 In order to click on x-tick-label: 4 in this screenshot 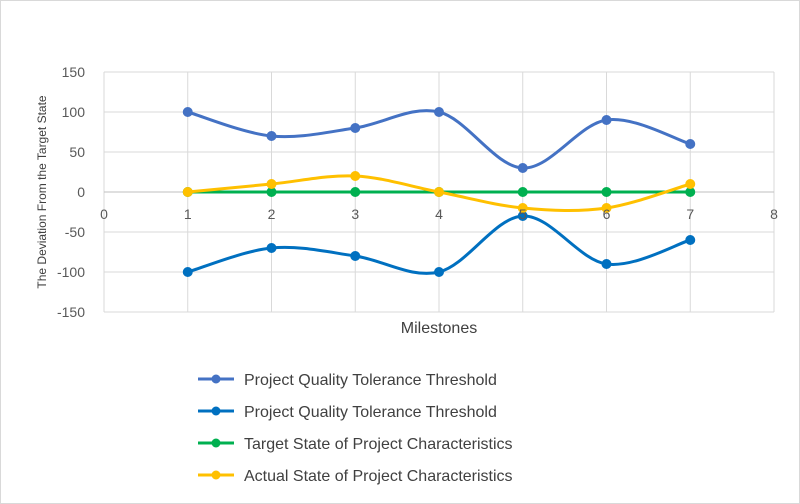, I will do `click(439, 214)`.